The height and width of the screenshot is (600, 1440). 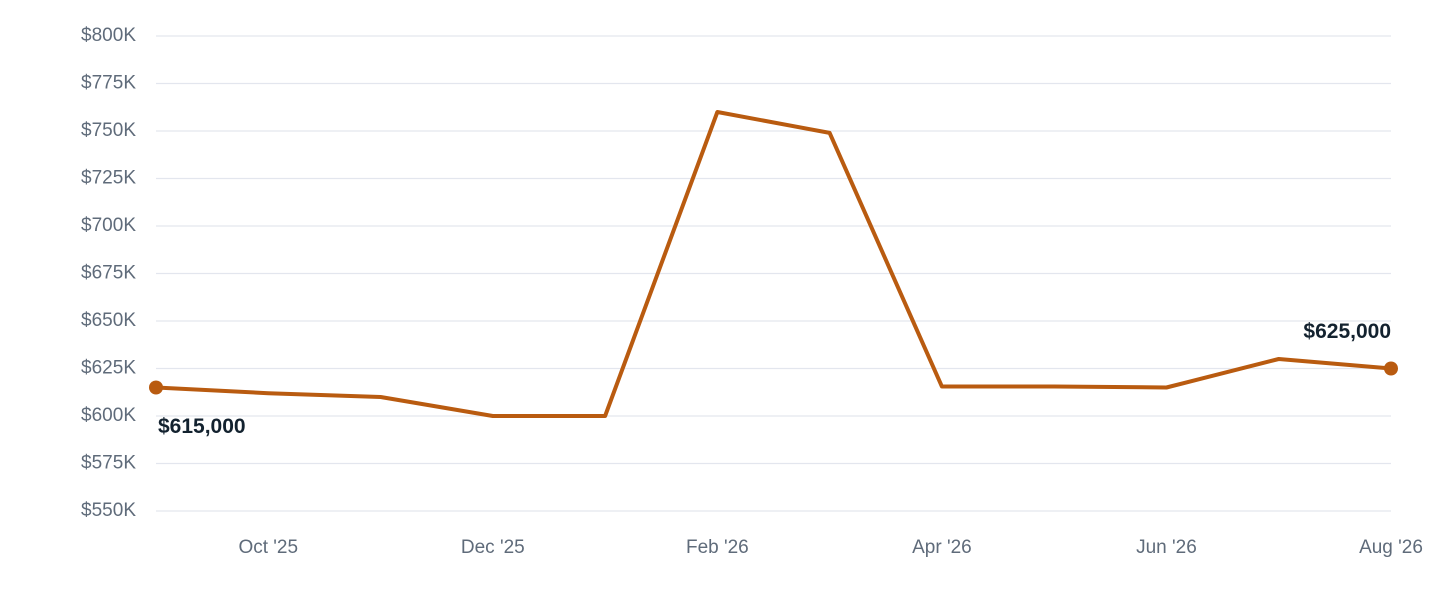 What do you see at coordinates (1391, 547) in the screenshot?
I see `x-tick-label: Aug '26` at bounding box center [1391, 547].